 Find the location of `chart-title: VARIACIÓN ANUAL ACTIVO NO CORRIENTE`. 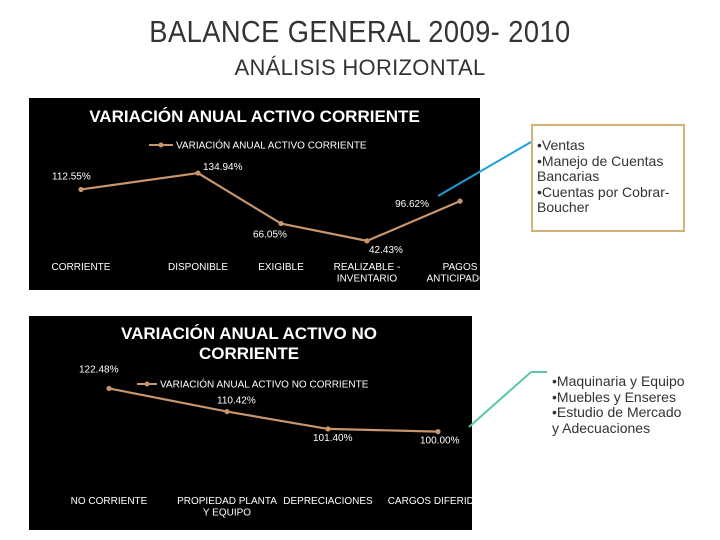

chart-title: VARIACIÓN ANUAL ACTIVO NO CORRIENTE is located at coordinates (249, 343).